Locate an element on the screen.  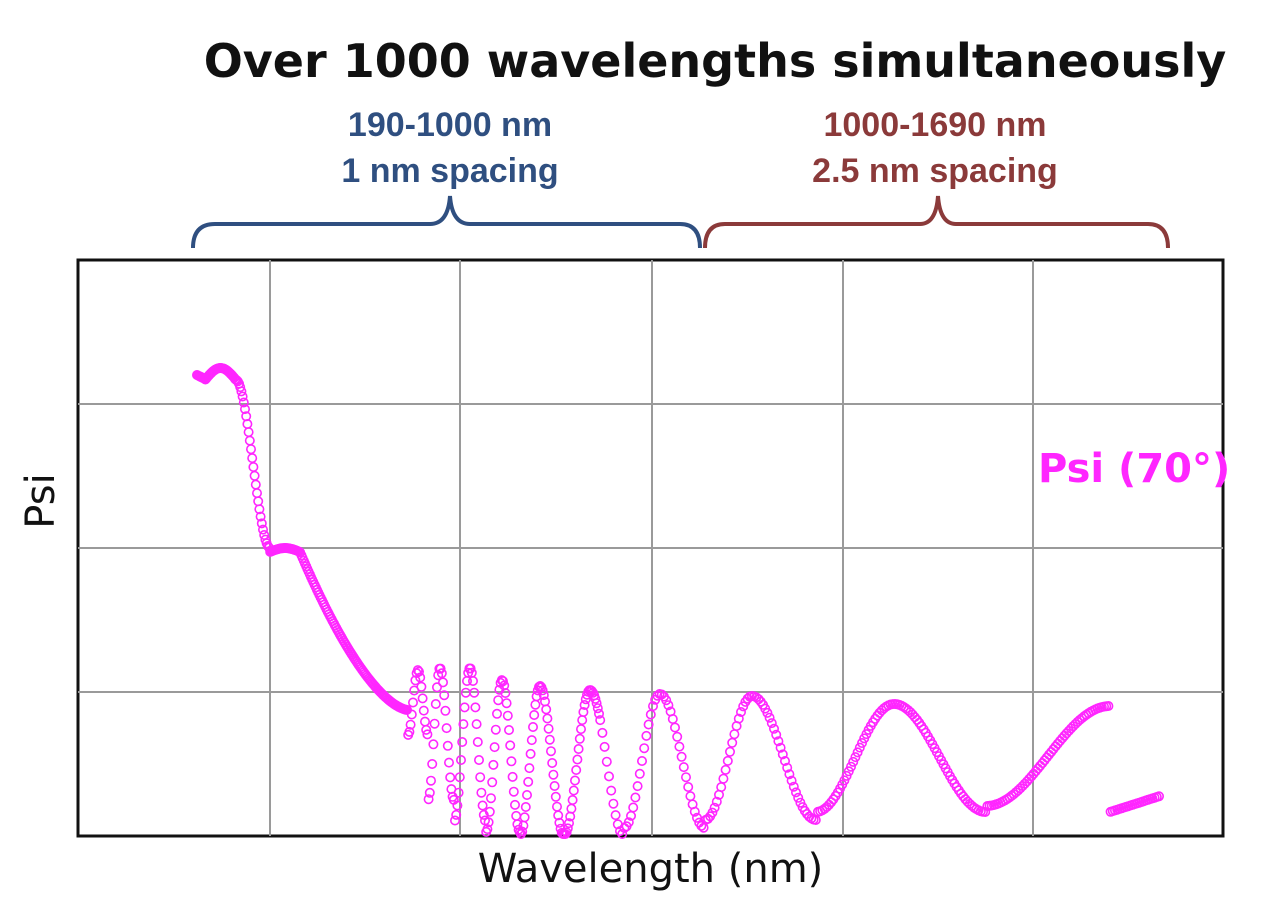
range-label-visible-nir: 190-1000 nm 1 nm spacing is located at coordinates (450, 148).